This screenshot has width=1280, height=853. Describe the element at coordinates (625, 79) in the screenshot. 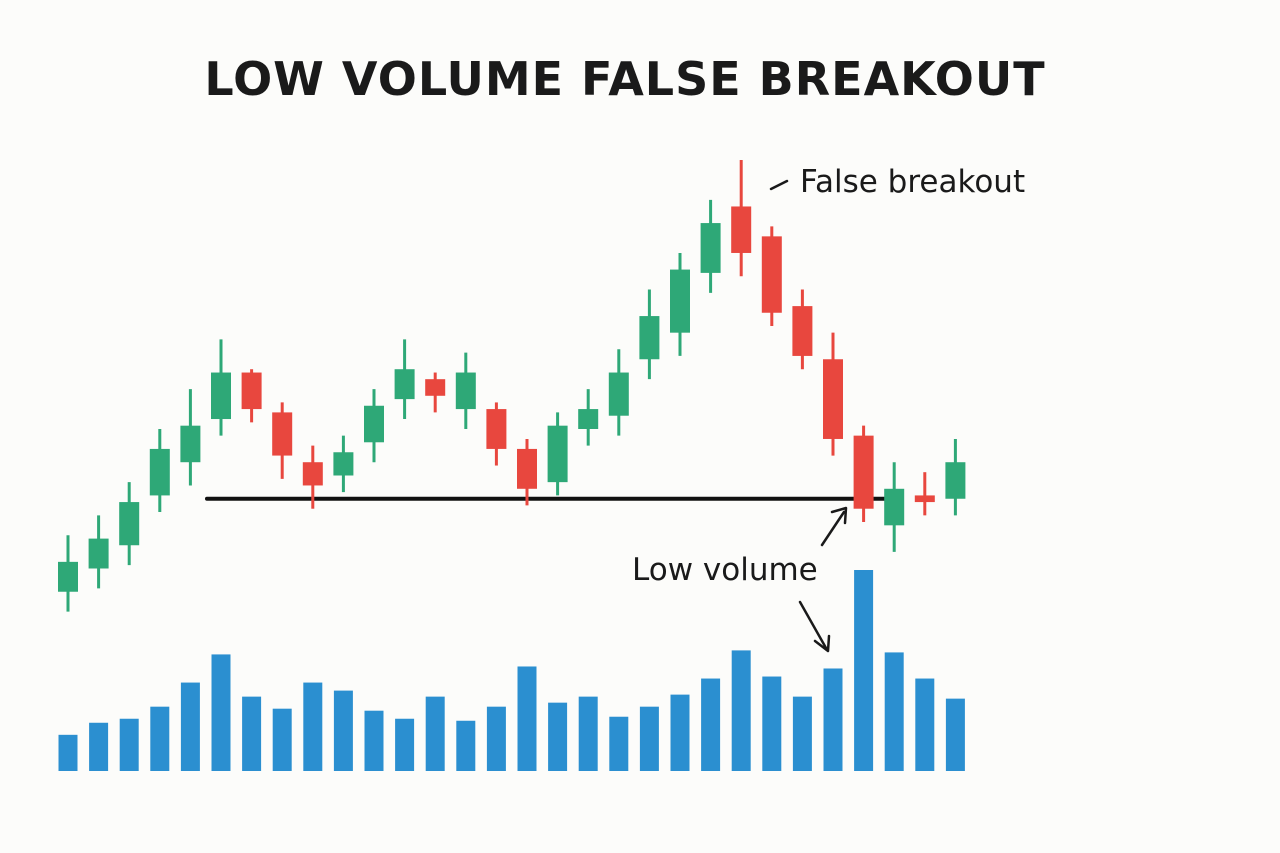

I see `chart-title: LOW VOLUME FALSE BREAKOUT` at that location.